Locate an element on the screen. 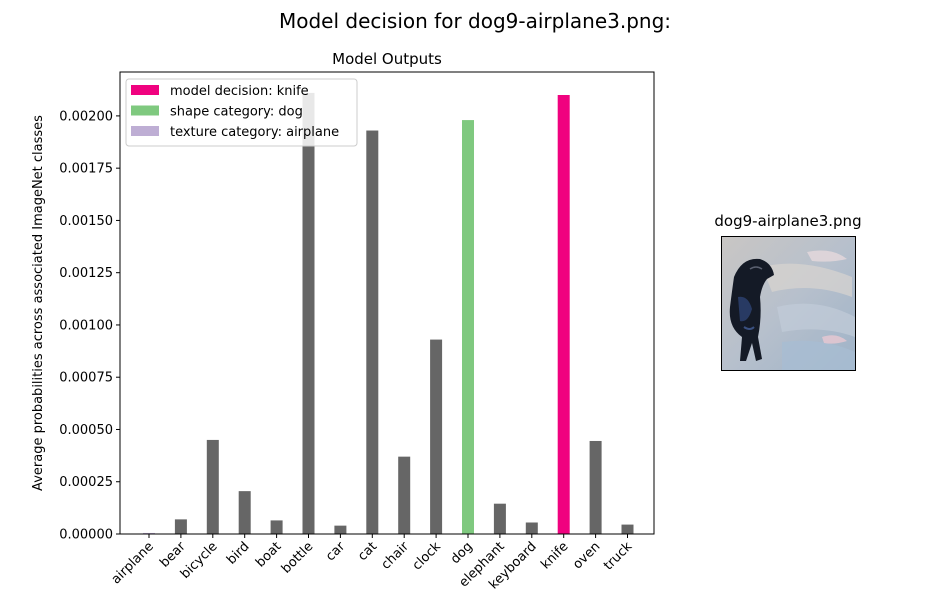 The height and width of the screenshot is (600, 950). x-tick-label-airplane: airplane is located at coordinates (133, 563).